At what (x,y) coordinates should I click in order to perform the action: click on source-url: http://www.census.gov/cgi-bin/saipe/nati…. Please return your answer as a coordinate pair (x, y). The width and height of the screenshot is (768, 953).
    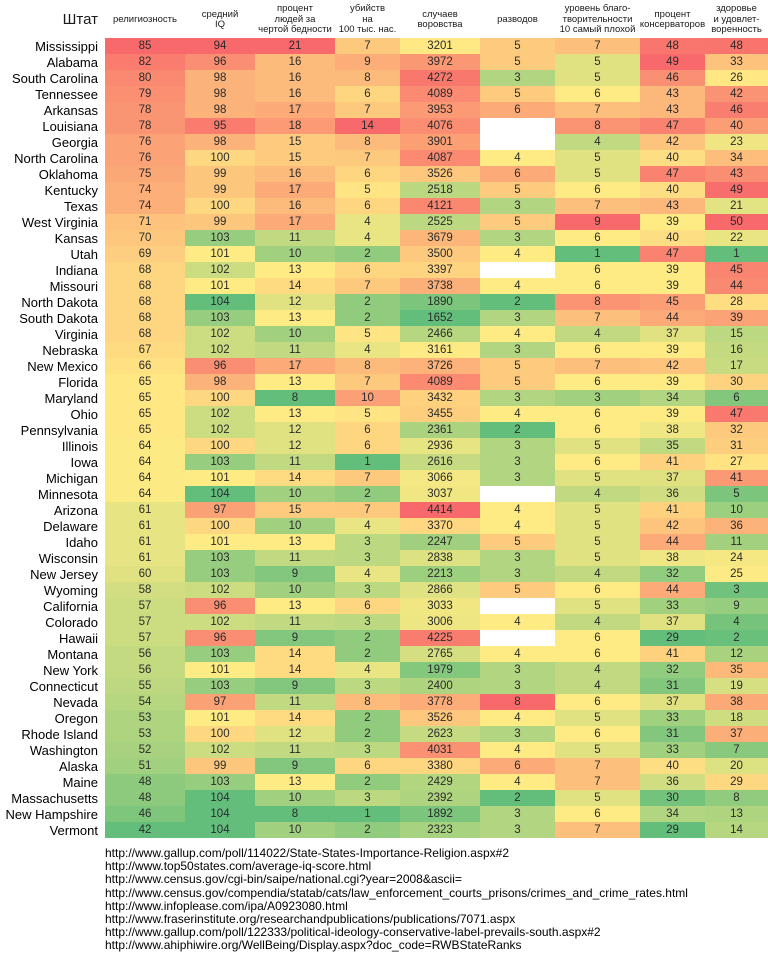
    Looking at the image, I should click on (283, 879).